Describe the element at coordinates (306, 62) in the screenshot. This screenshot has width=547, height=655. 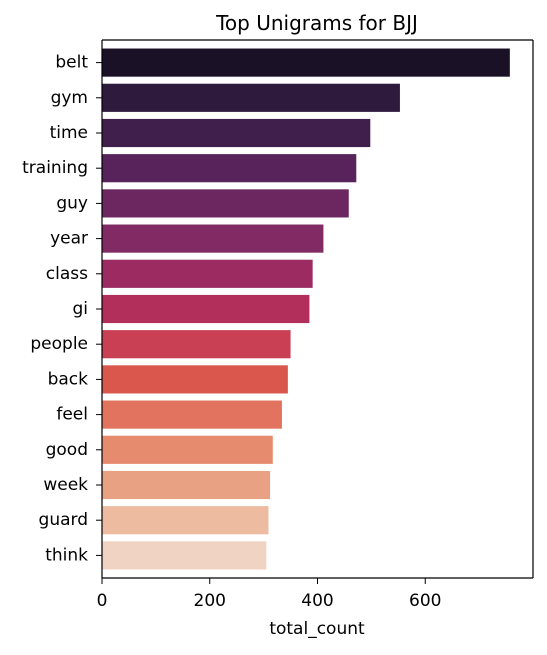
I see `bar-belt` at that location.